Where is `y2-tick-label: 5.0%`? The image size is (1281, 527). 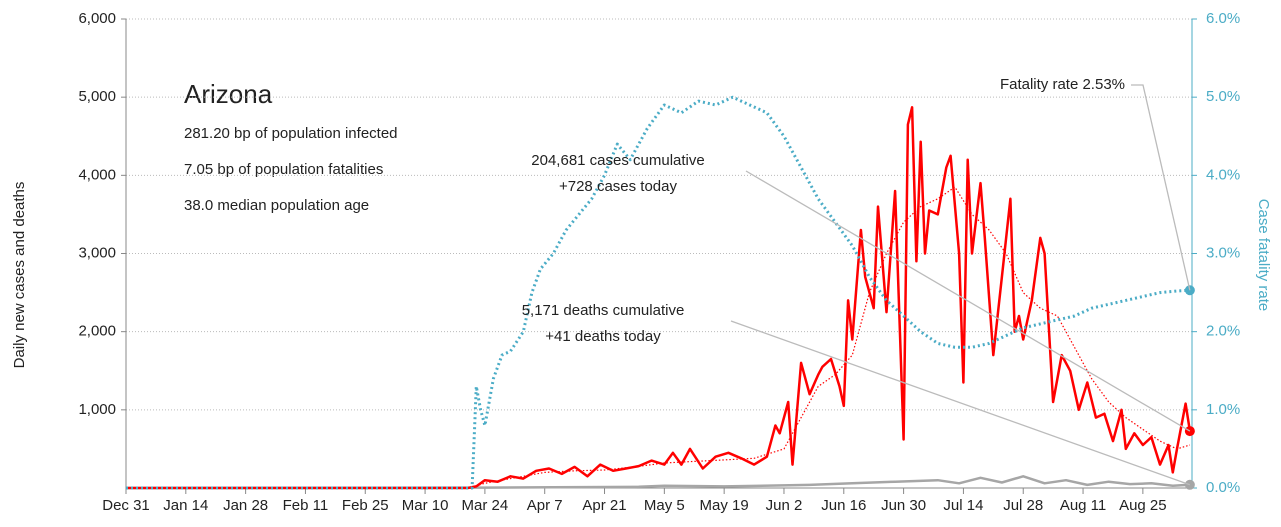 y2-tick-label: 5.0% is located at coordinates (1223, 96).